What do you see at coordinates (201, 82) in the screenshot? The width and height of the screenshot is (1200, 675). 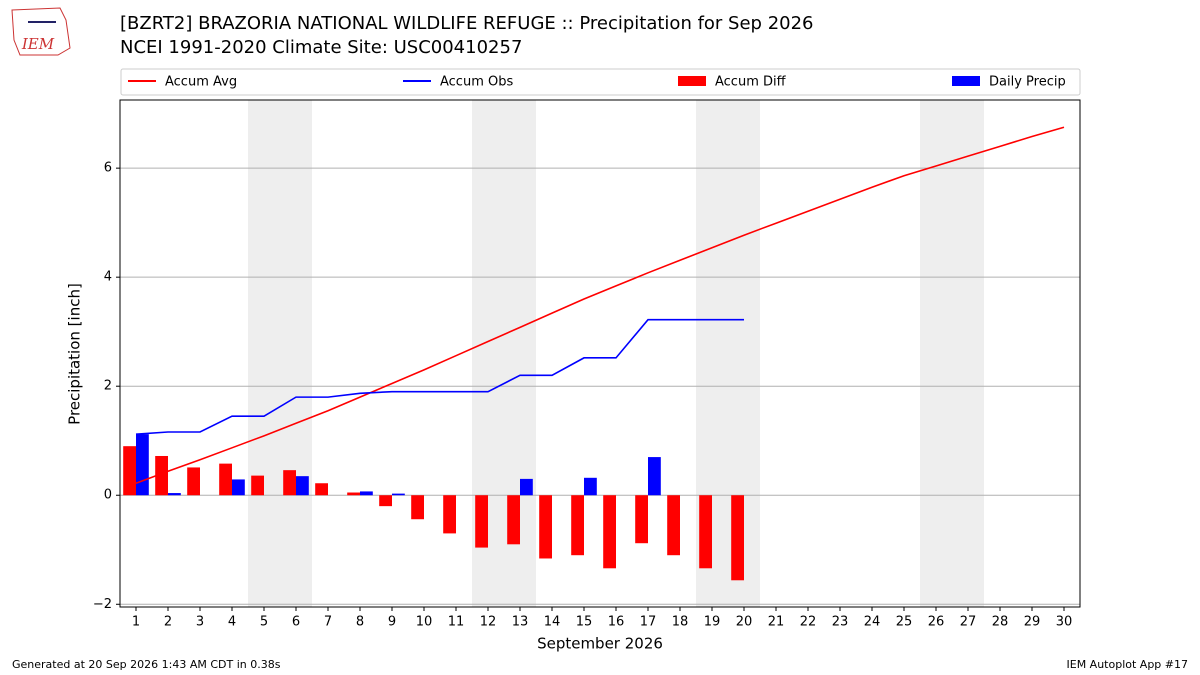 I see `legend-label: Accum Avg` at bounding box center [201, 82].